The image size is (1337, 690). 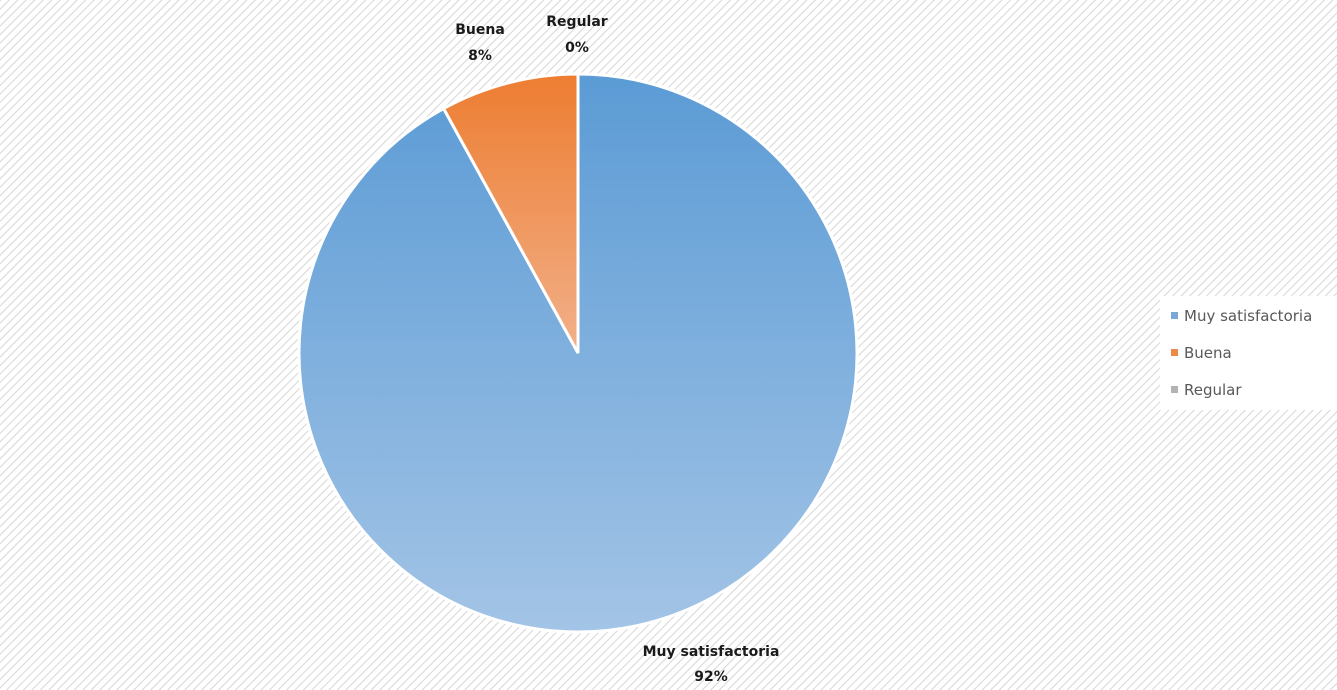 I want to click on legend-background, so click(x=1248, y=353).